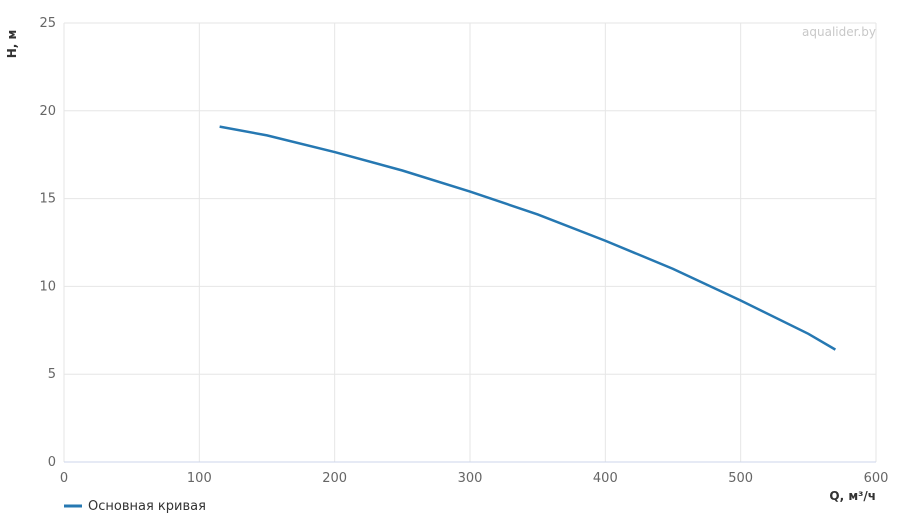  I want to click on y-axis-label: H, м, so click(12, 44).